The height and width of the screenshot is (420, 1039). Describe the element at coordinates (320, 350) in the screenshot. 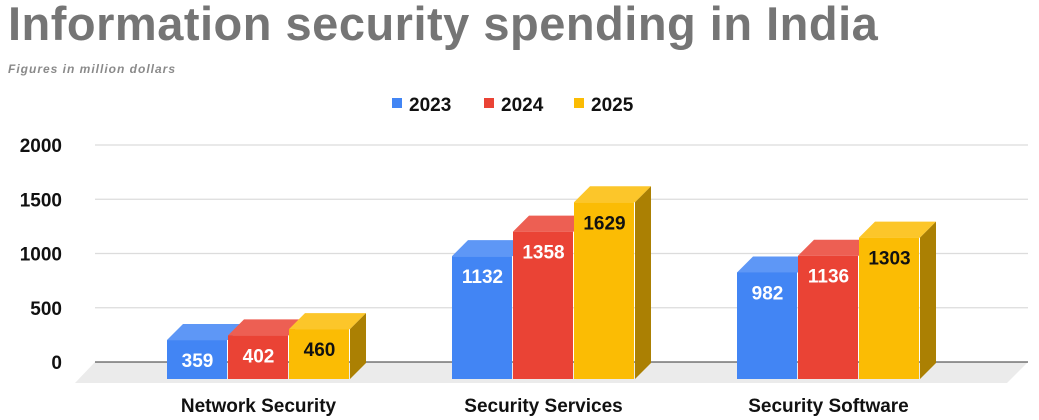

I see `data-label: 460` at that location.